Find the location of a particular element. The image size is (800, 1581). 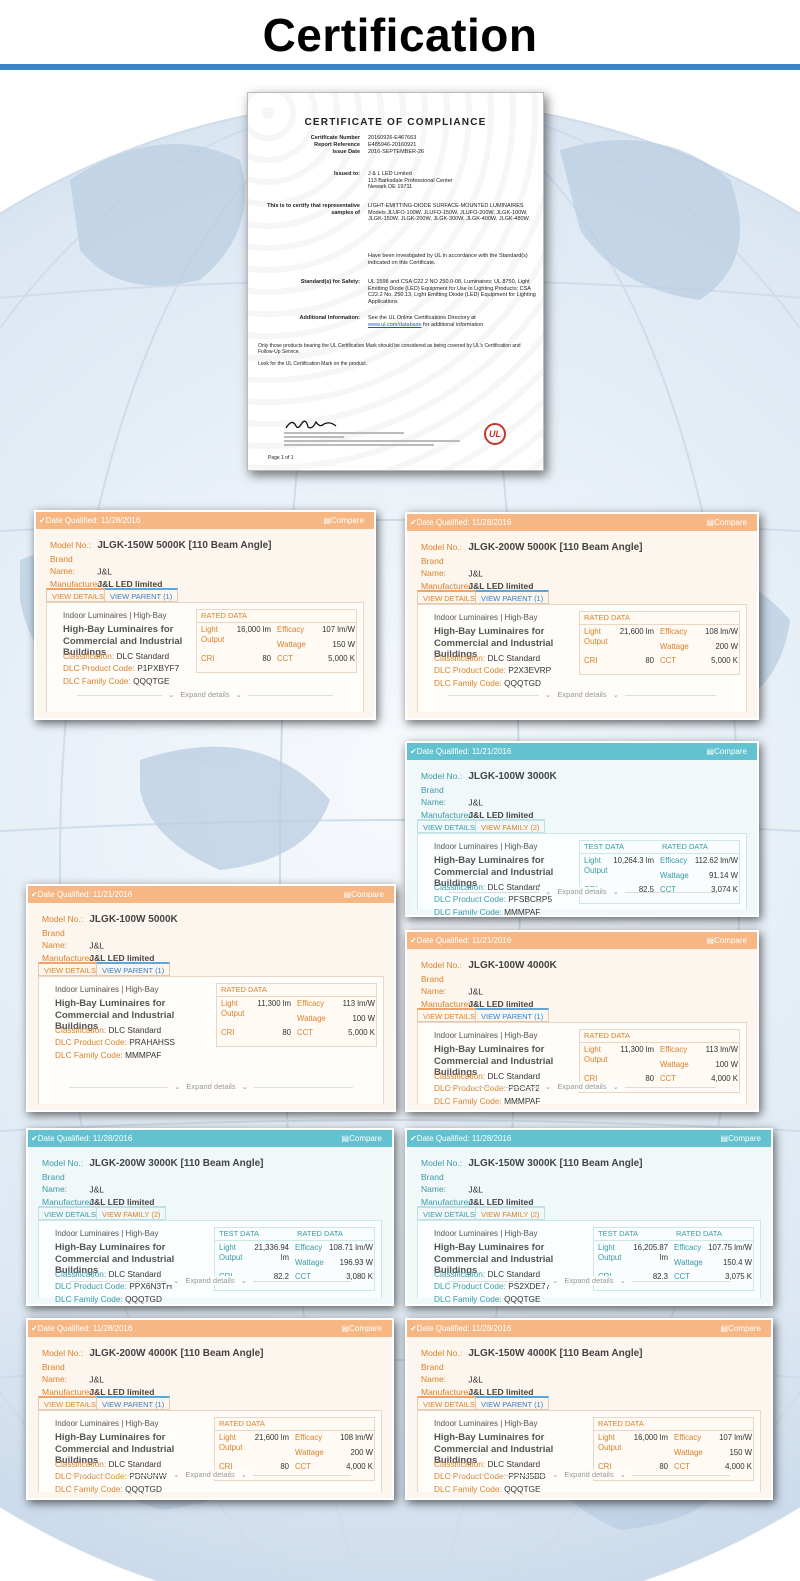

title-underline is located at coordinates (400, 67).